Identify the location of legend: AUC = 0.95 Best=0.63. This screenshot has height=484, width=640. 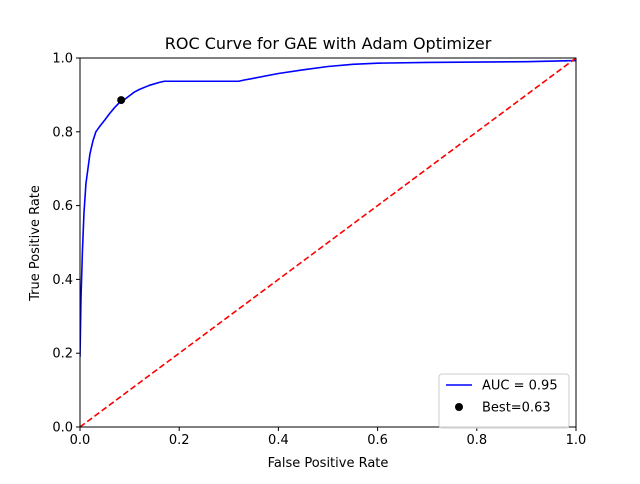
(504, 401).